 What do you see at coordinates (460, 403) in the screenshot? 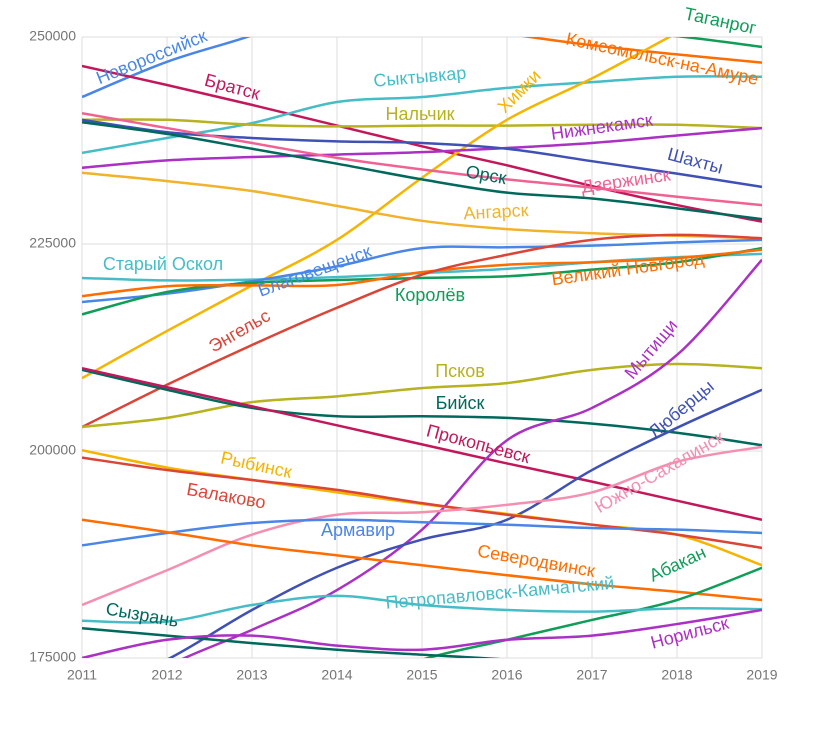
I see `series-label: Бийск` at bounding box center [460, 403].